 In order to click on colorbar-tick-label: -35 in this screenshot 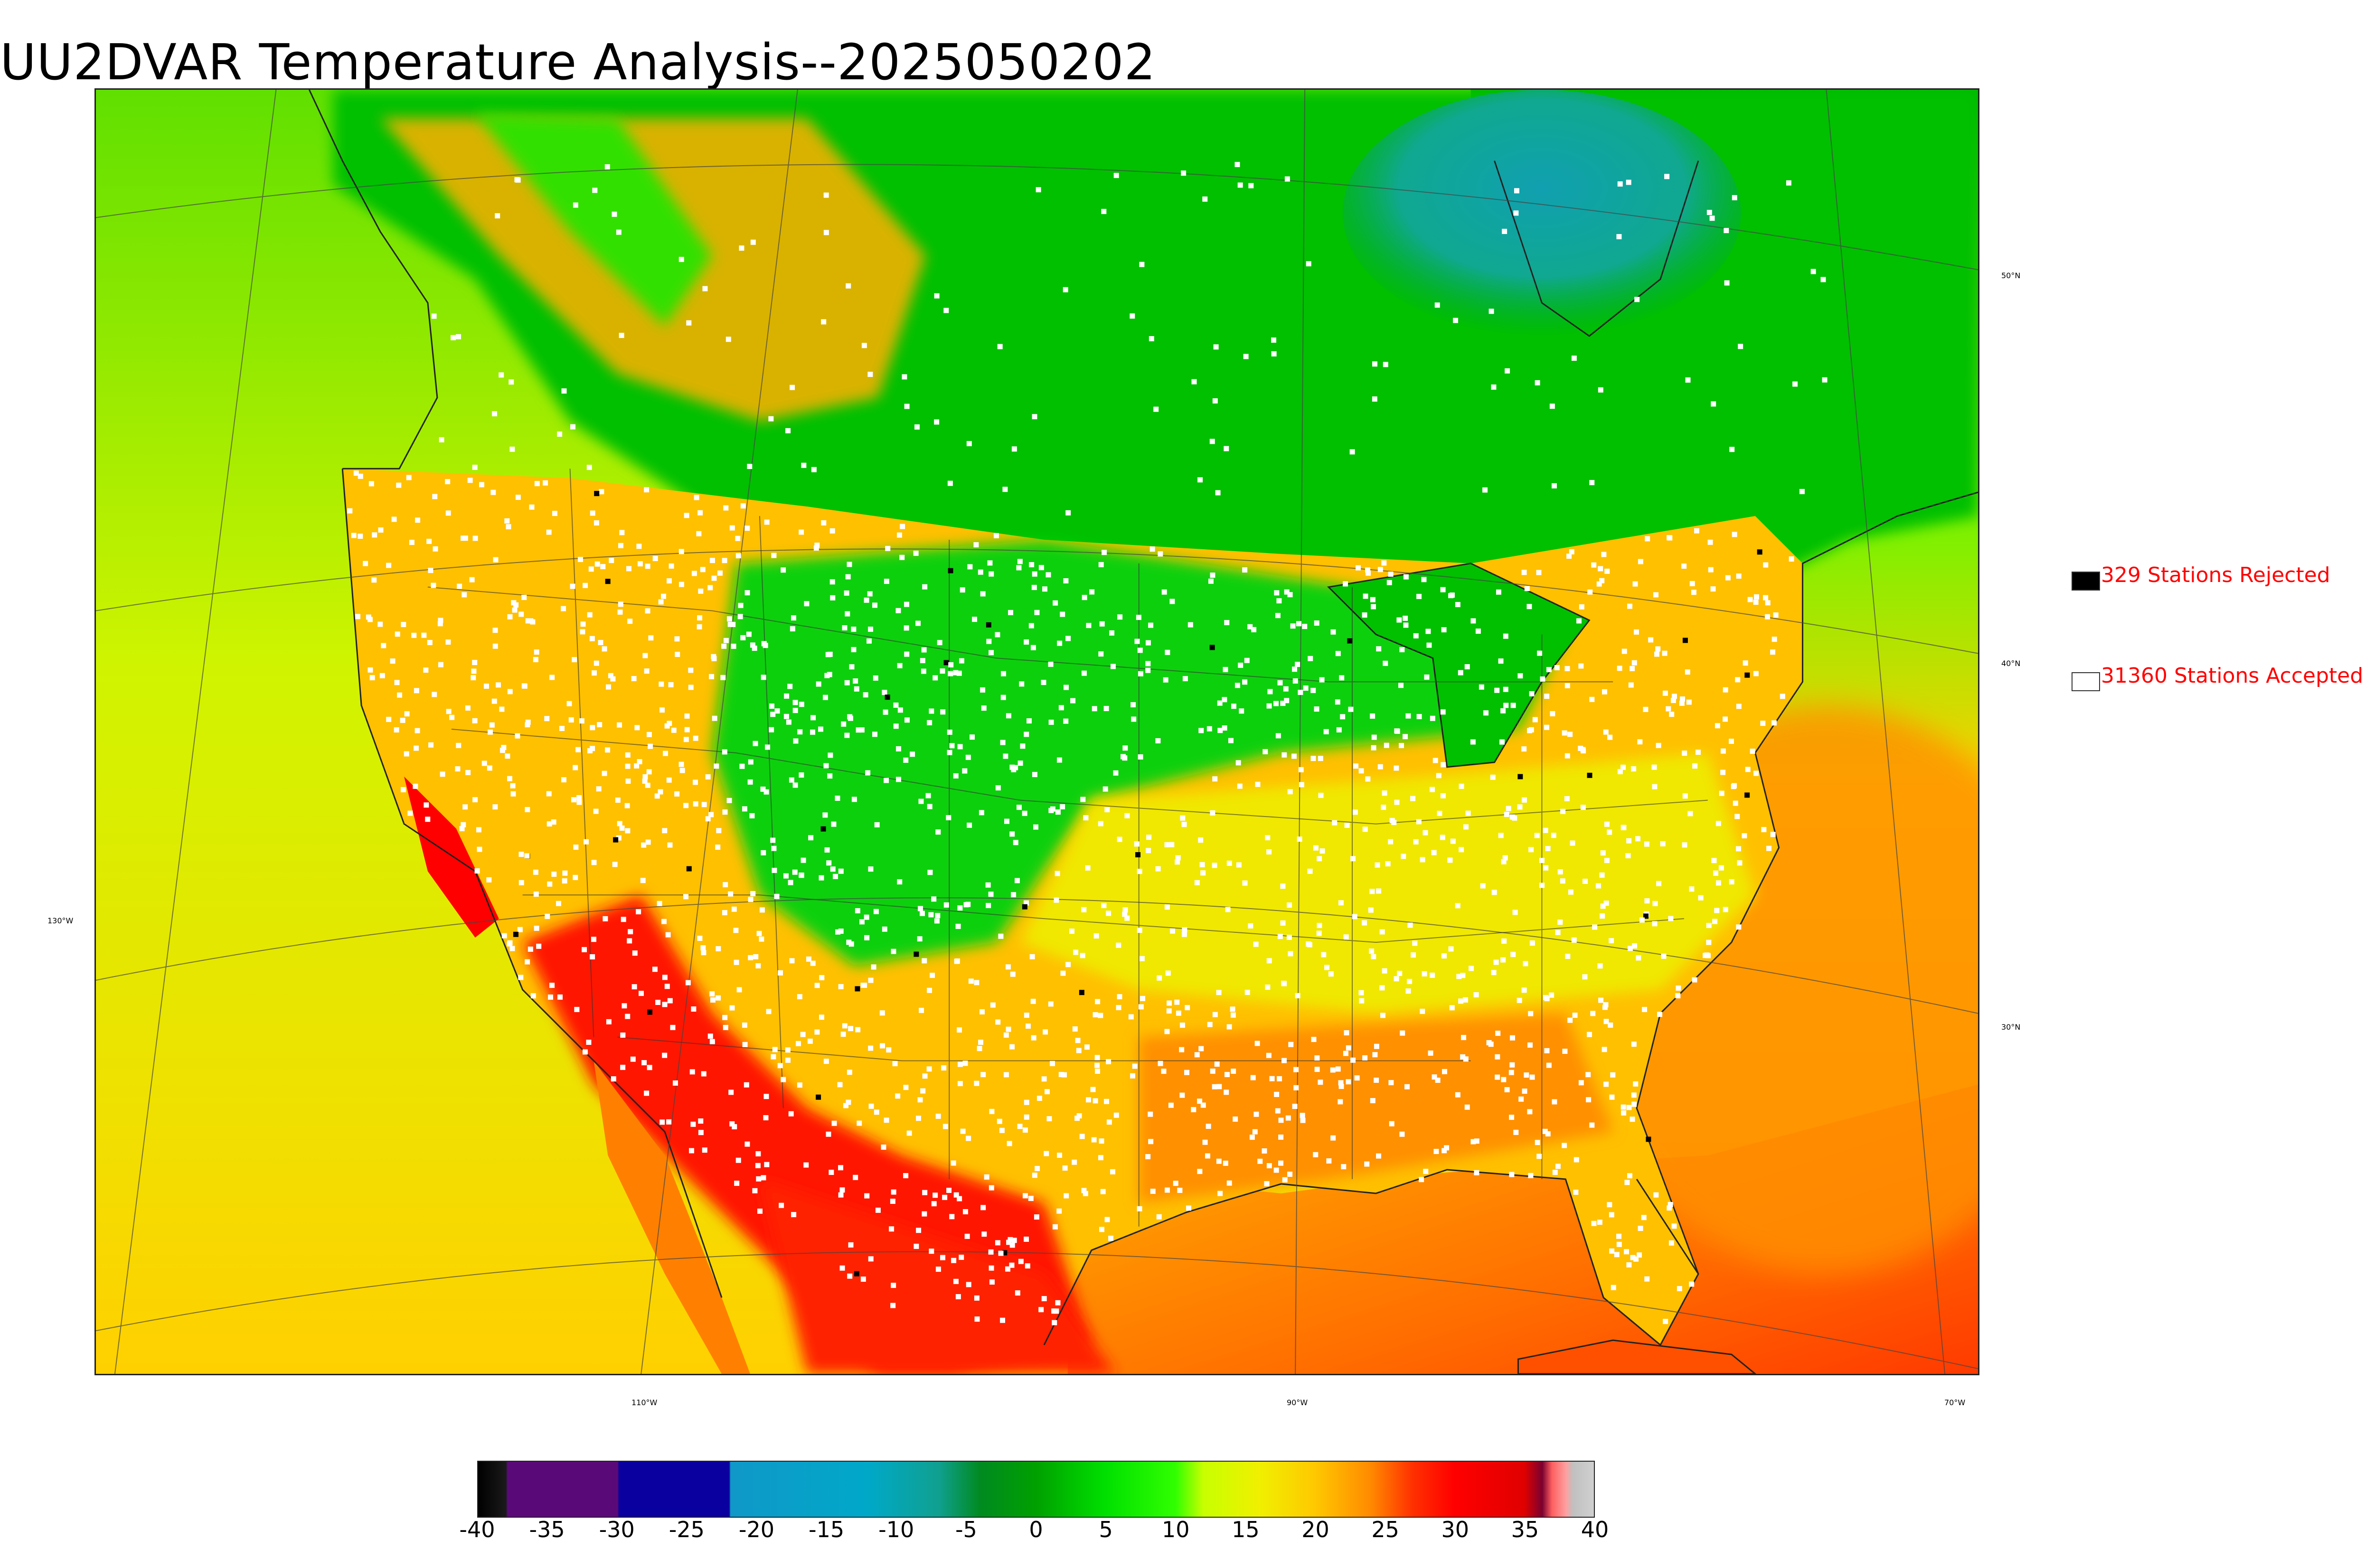, I will do `click(547, 1530)`.